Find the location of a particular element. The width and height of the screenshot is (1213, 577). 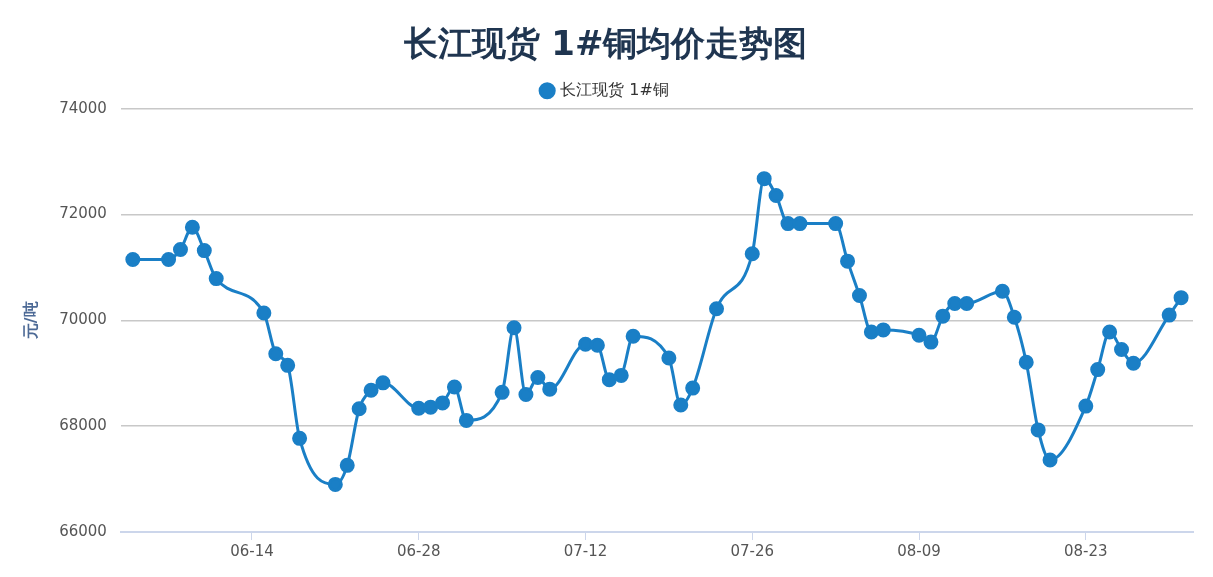

x-tick-label: 08-09 is located at coordinates (919, 550).